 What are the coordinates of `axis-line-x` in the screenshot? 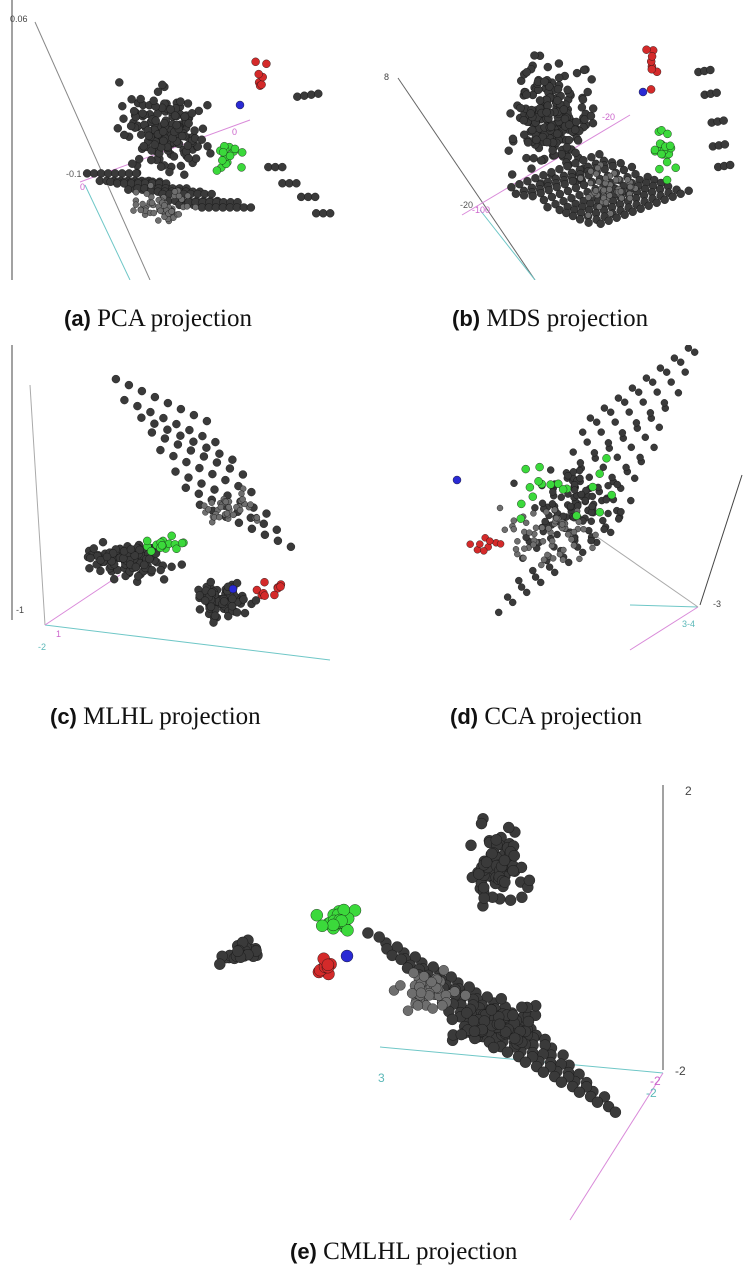 It's located at (664, 606).